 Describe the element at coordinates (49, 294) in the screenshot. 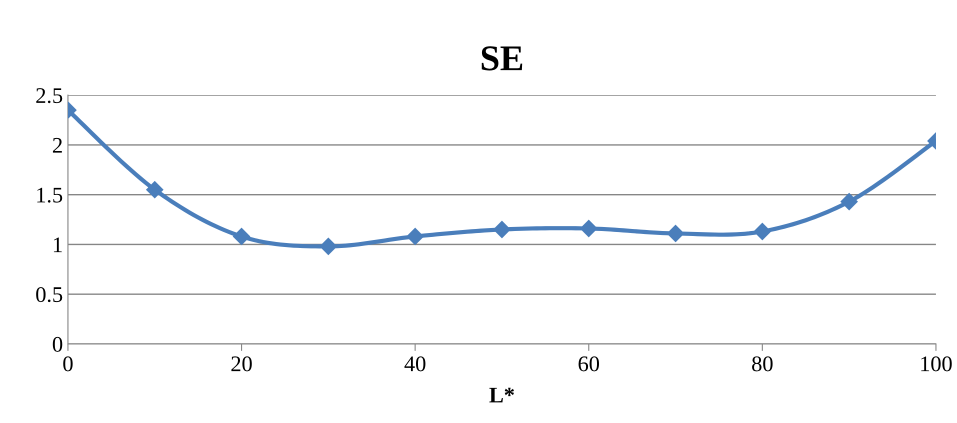

I see `y-tick-label: 0.5` at that location.